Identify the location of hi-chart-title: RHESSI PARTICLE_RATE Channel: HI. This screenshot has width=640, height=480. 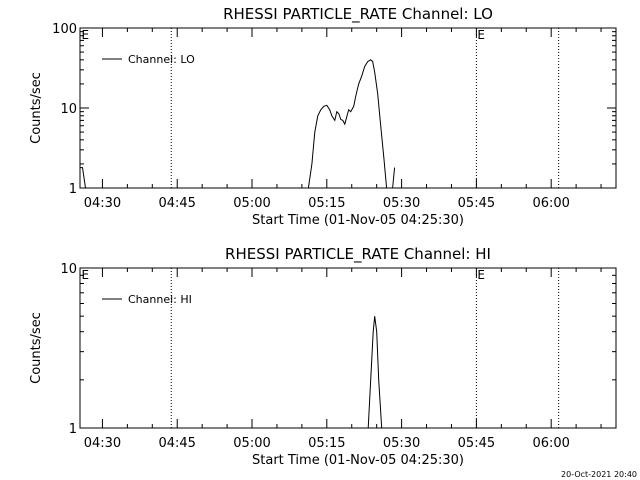
(358, 254).